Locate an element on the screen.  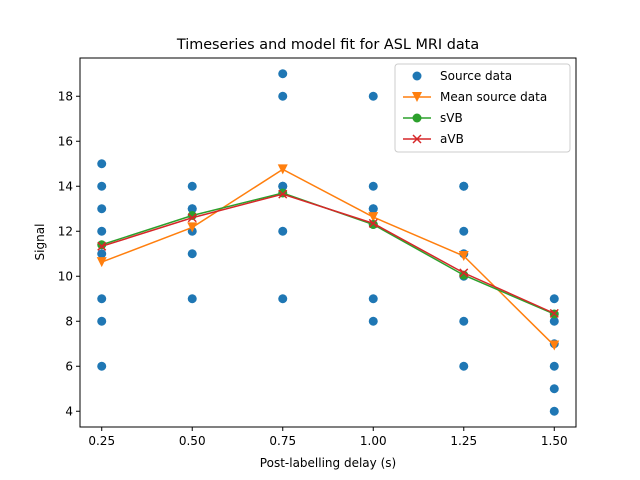
legend-marker-mean-source-data is located at coordinates (417, 97).